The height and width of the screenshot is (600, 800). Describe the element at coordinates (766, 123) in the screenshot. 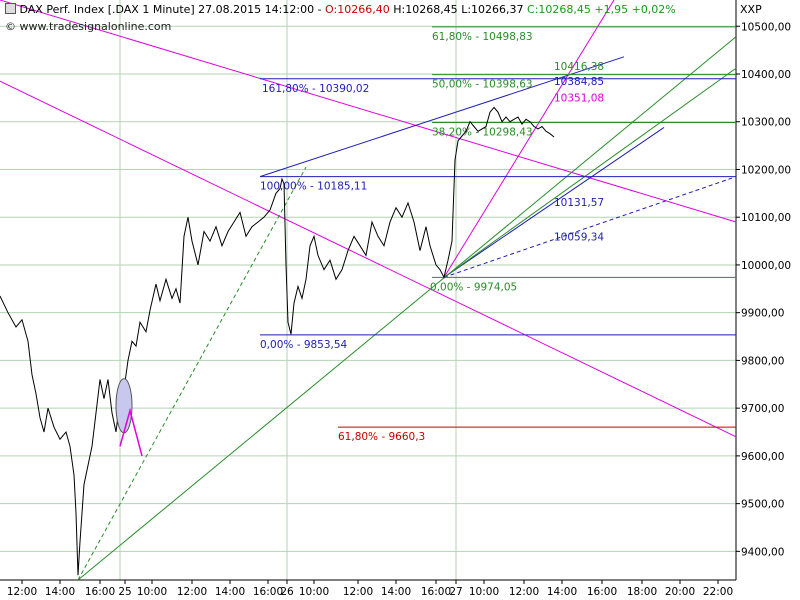

I see `y-tick-label: 10300,00` at that location.